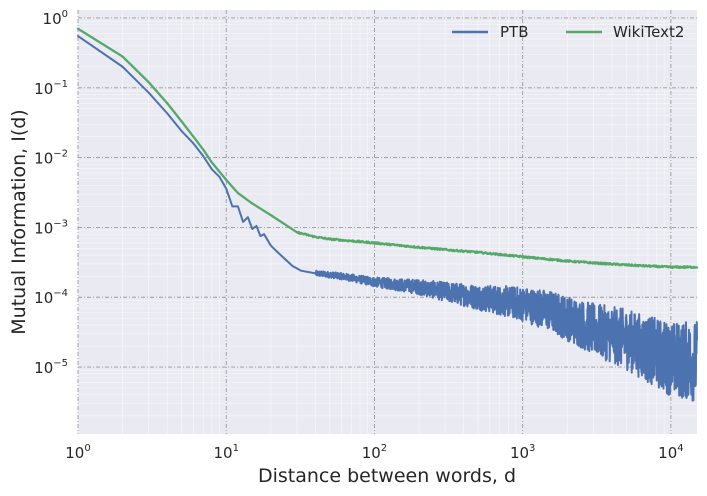 The height and width of the screenshot is (496, 707). Describe the element at coordinates (55, 18) in the screenshot. I see `y-tick-label: 10⁰` at that location.